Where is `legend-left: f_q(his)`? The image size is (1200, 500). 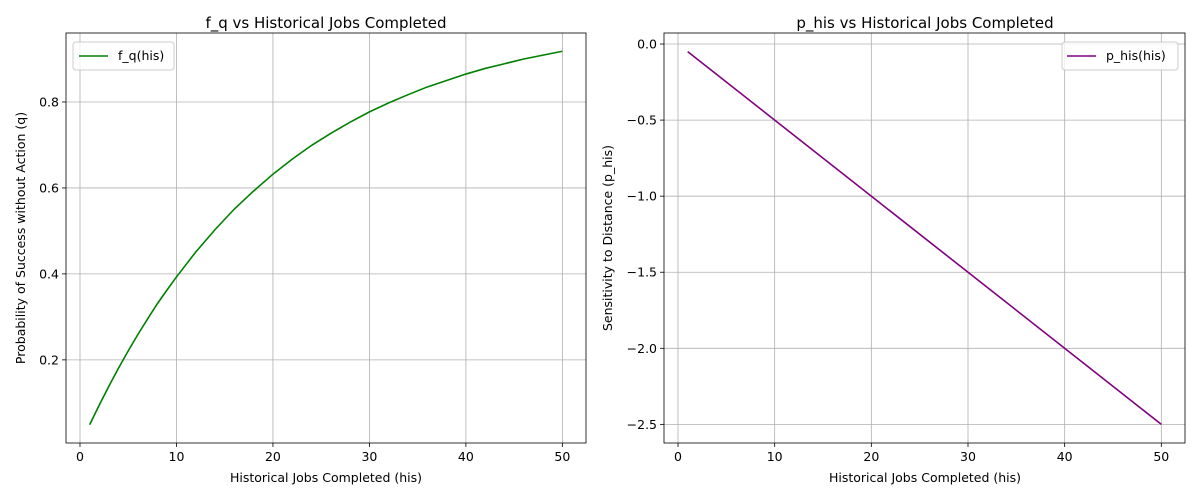
legend-left: f_q(his) is located at coordinates (123, 56).